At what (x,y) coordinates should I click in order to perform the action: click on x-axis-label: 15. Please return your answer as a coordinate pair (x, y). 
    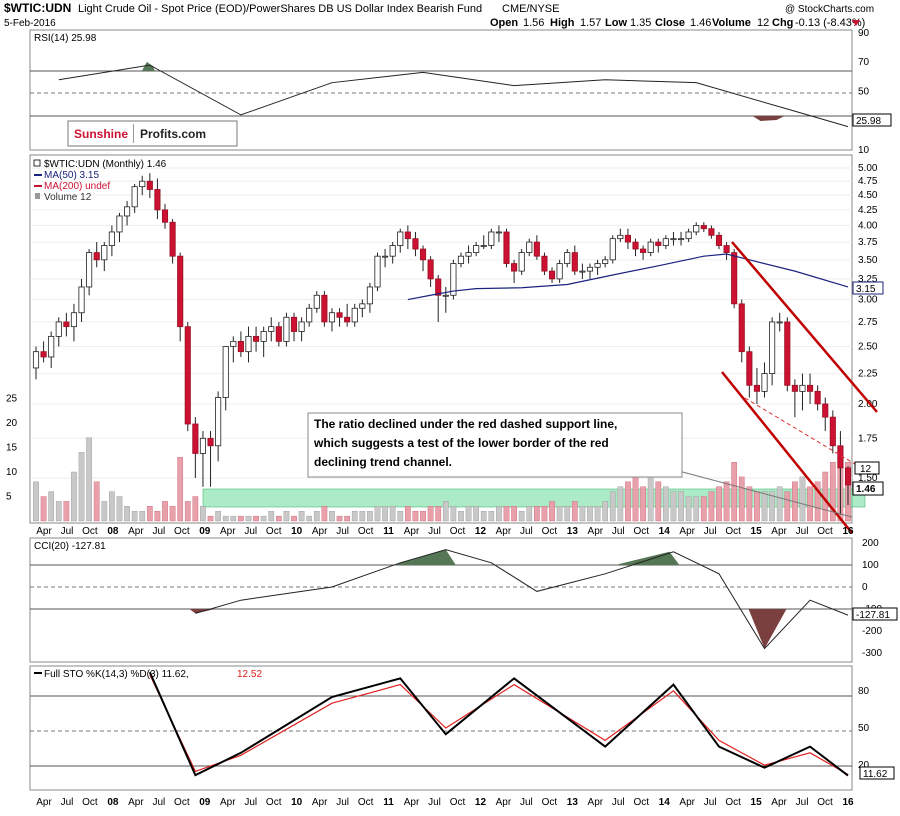
    Looking at the image, I should click on (757, 531).